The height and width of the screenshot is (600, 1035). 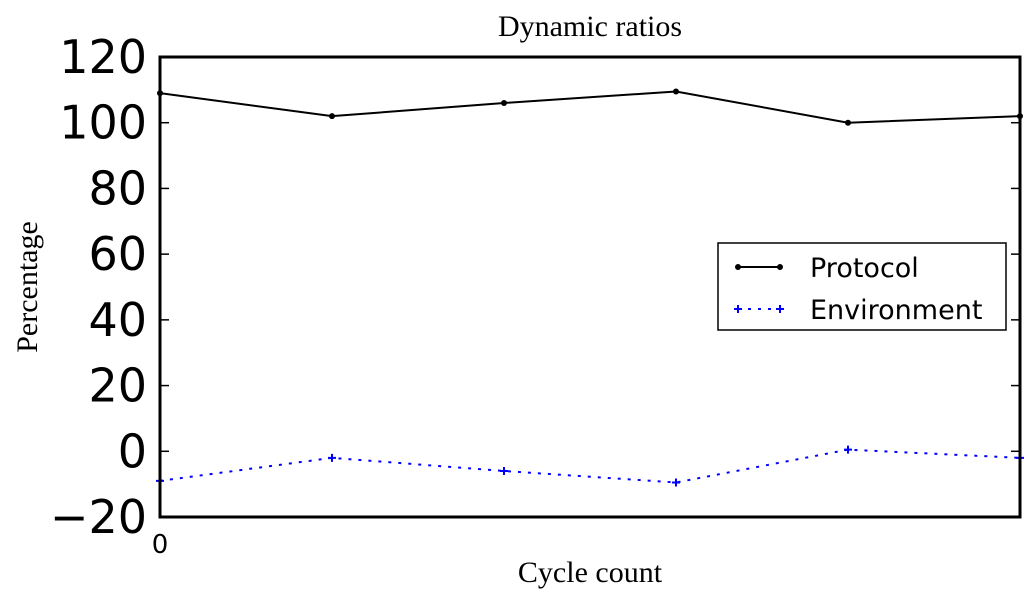 What do you see at coordinates (117, 188) in the screenshot?
I see `y-tick-label: 80` at bounding box center [117, 188].